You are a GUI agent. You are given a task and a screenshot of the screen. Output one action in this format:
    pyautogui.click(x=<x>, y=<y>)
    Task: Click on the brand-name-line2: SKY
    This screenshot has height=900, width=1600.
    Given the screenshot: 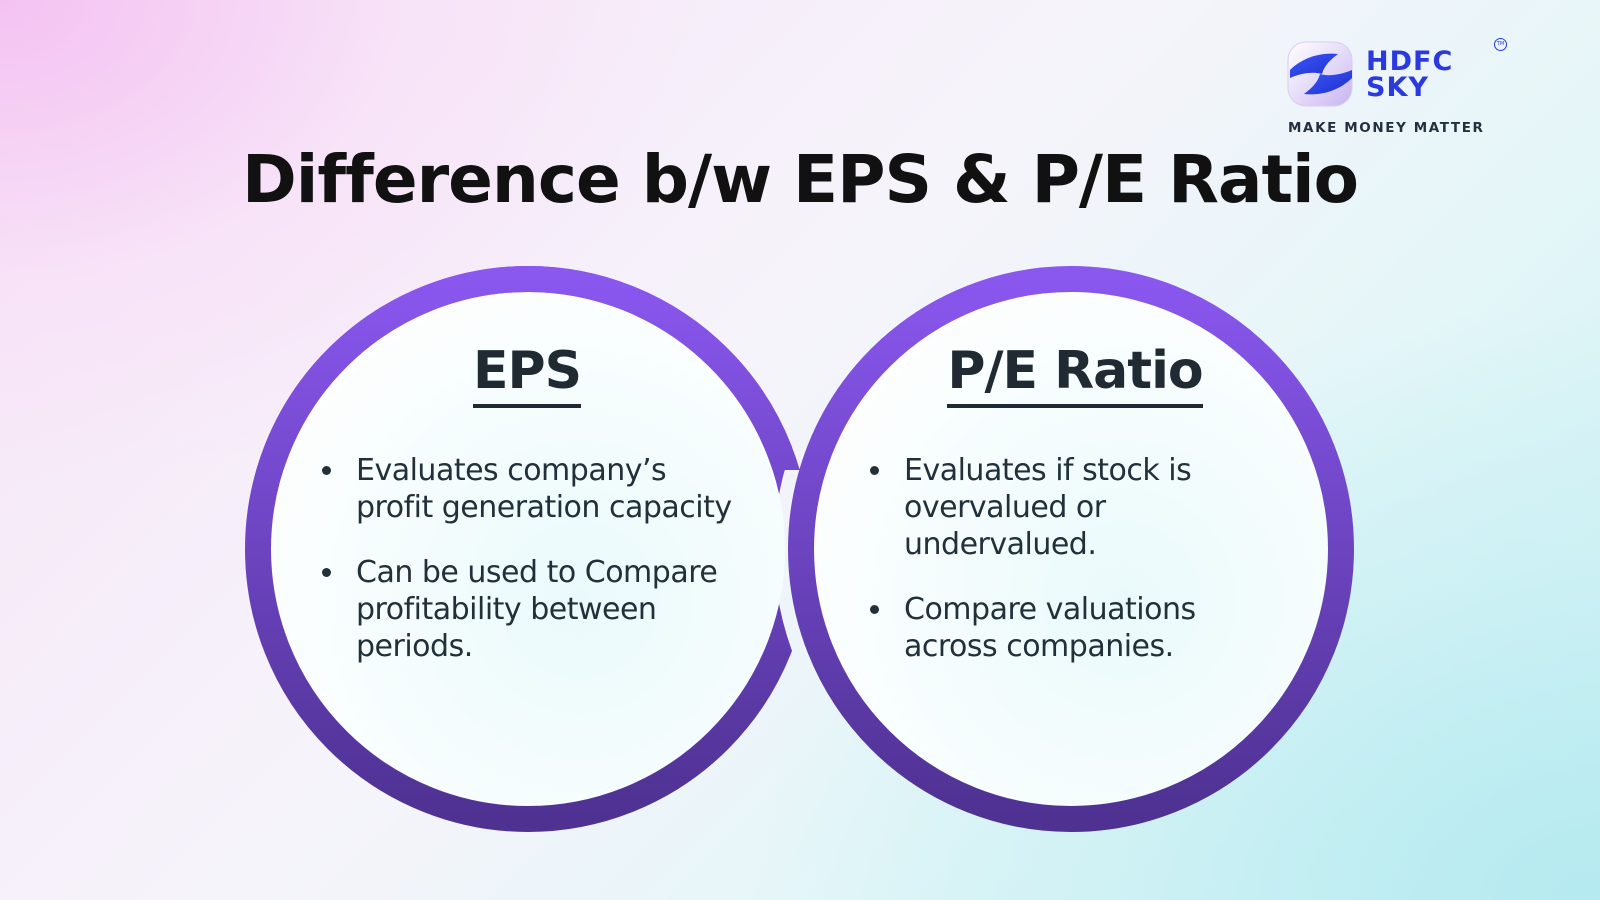 What is the action you would take?
    pyautogui.click(x=1397, y=87)
    